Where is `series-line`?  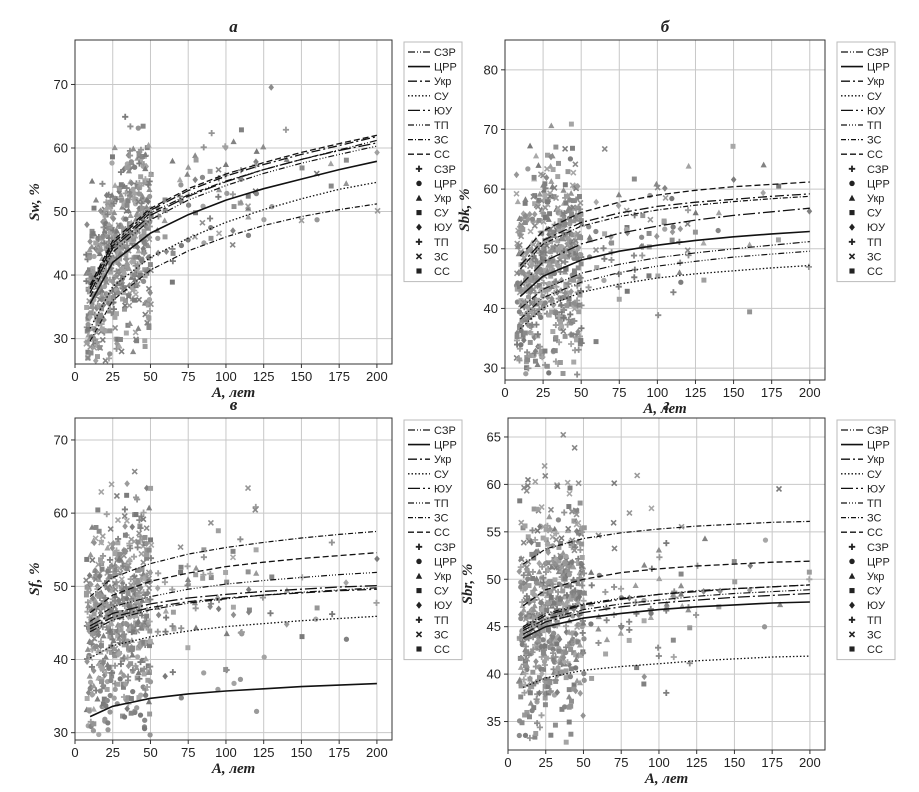 series-line is located at coordinates (666, 610).